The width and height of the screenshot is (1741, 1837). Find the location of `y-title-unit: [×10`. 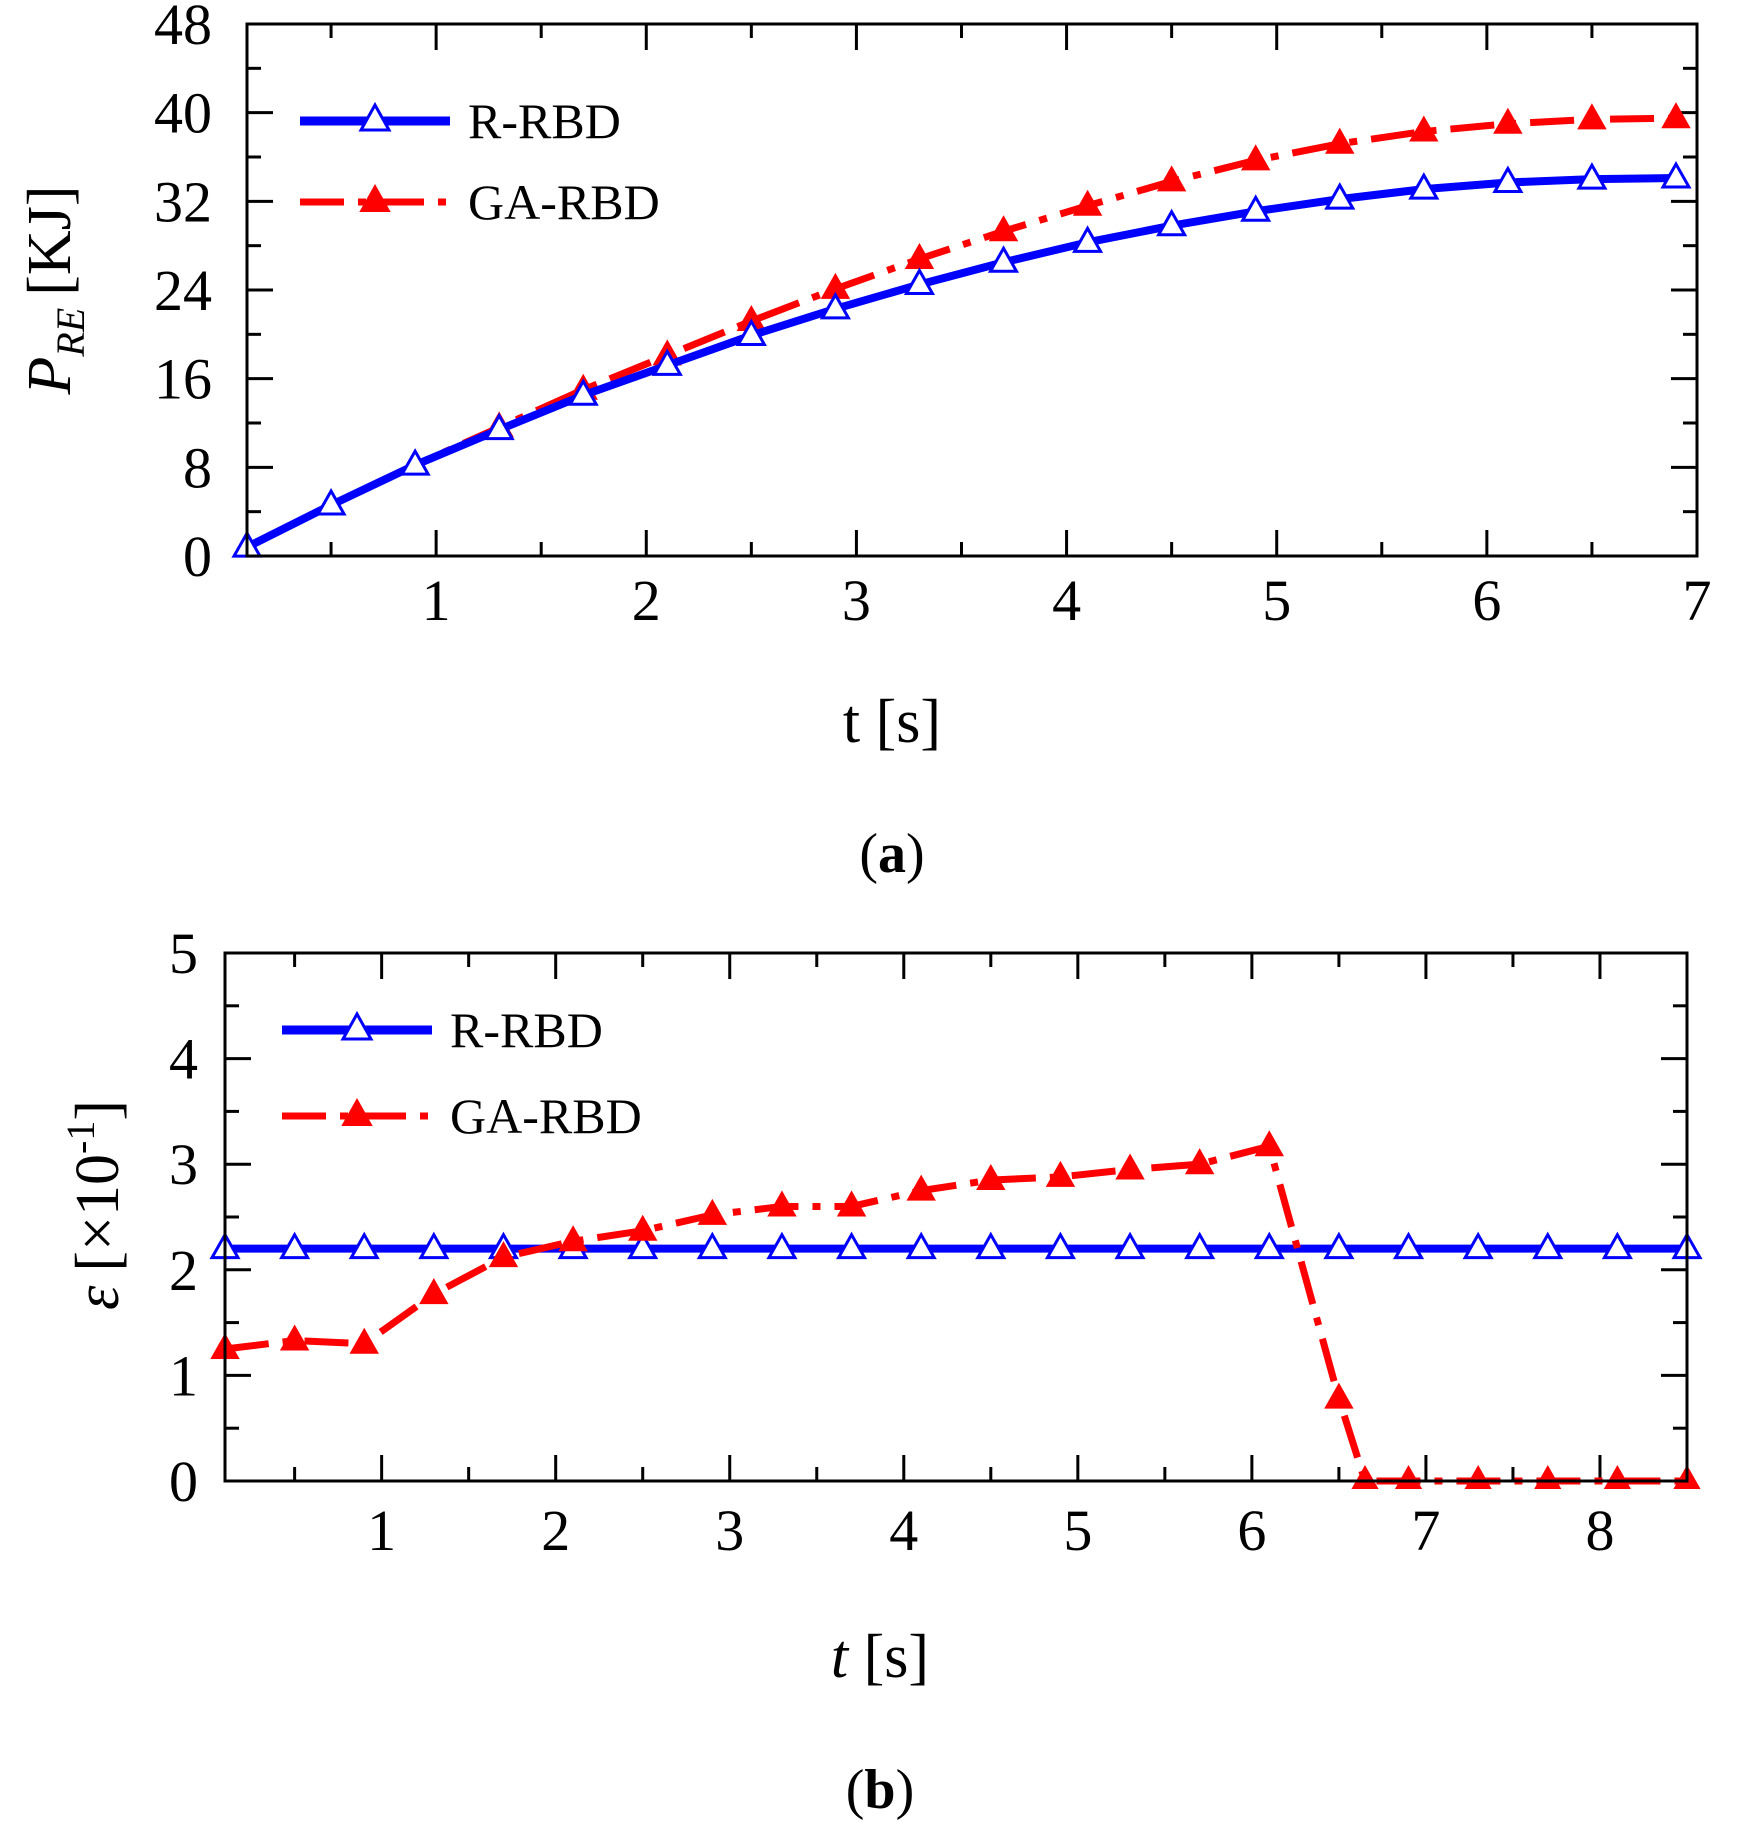

y-title-unit: [×10 is located at coordinates (98, 1213).